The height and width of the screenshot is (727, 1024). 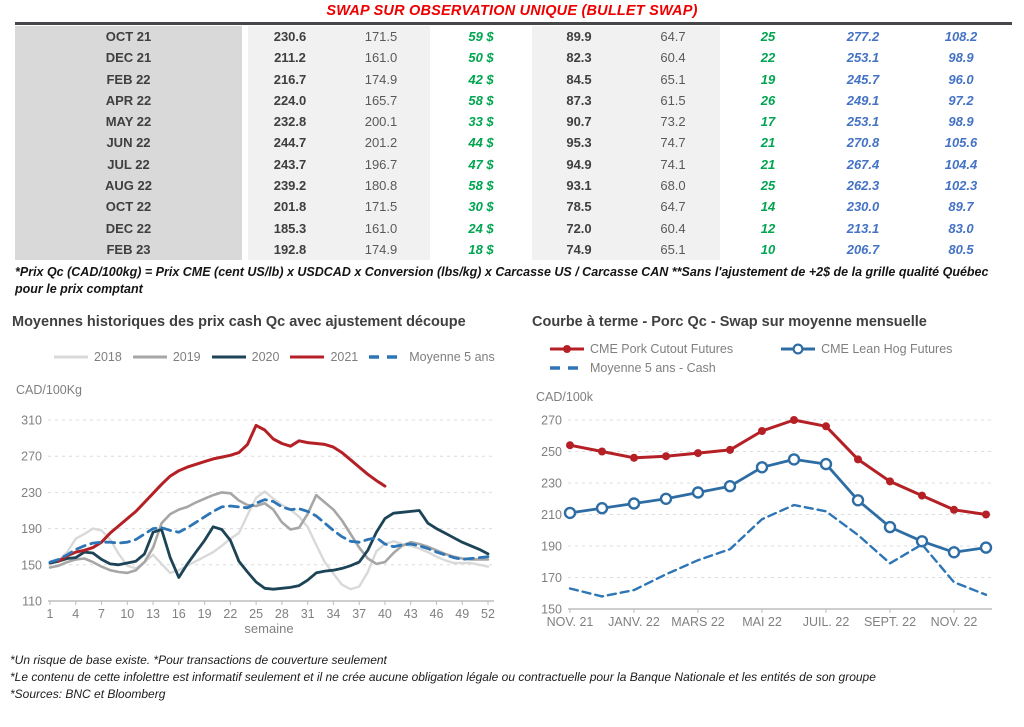 What do you see at coordinates (128, 186) in the screenshot?
I see `table-month-cell: AUG 22` at bounding box center [128, 186].